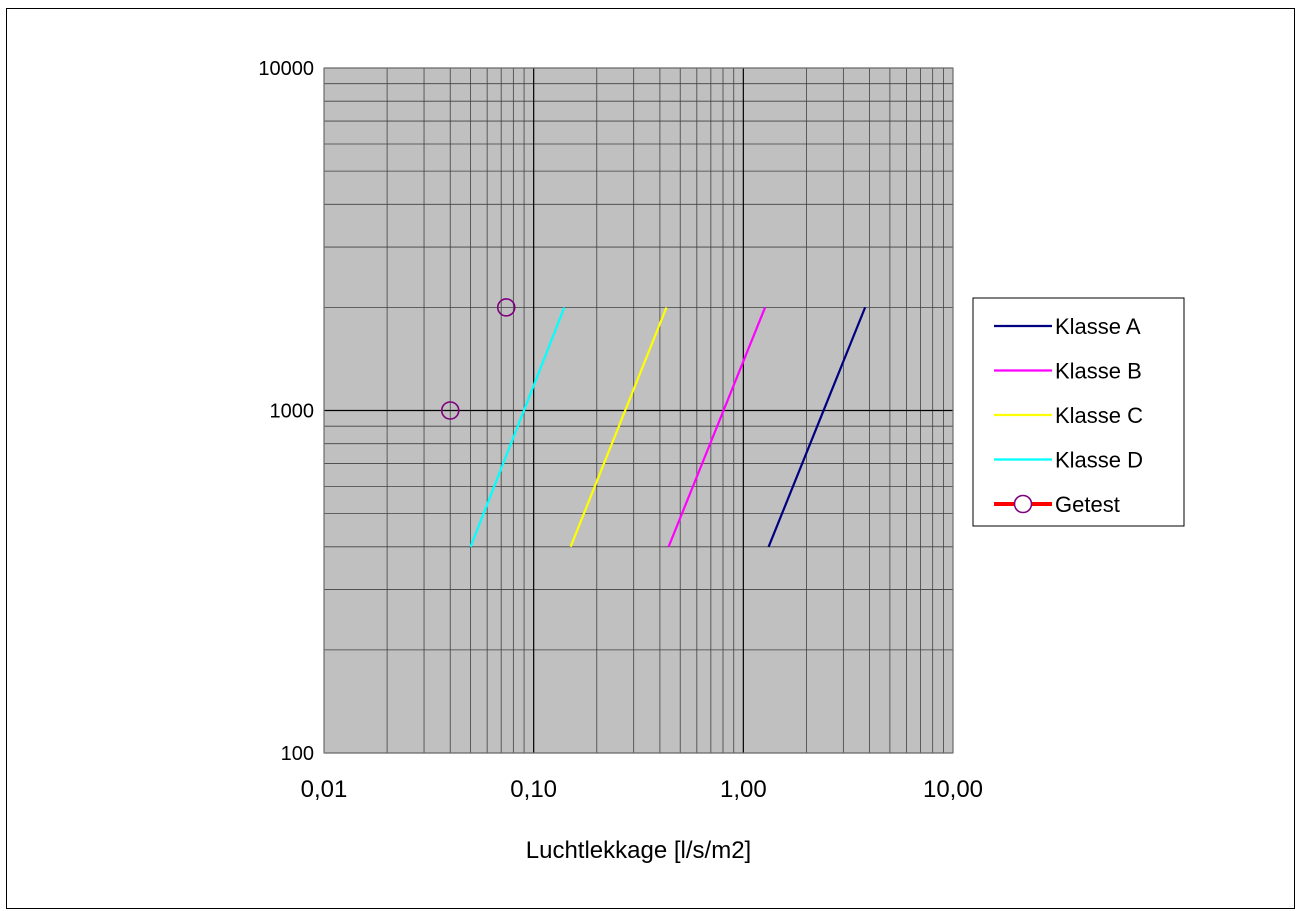  I want to click on series-line-klasse-d, so click(517, 427).